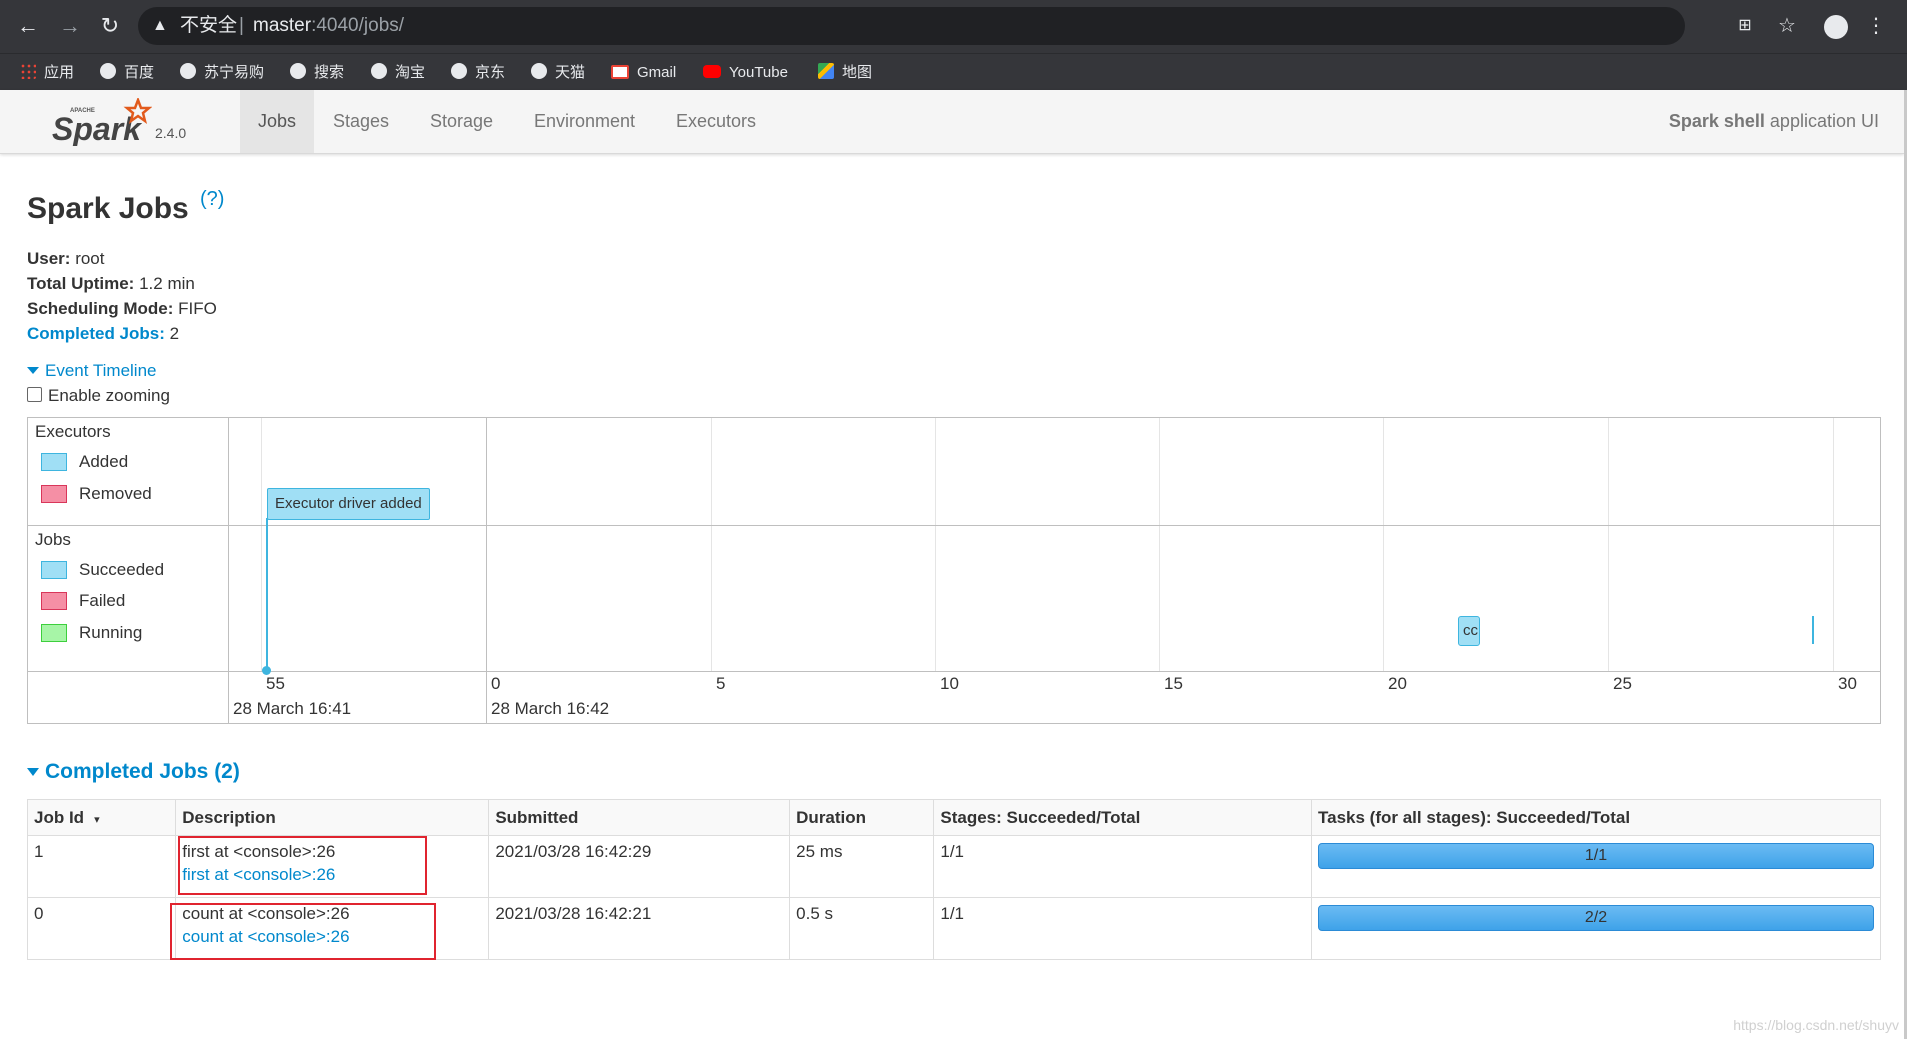  I want to click on task-progress-bar: 1/1, so click(1596, 856).